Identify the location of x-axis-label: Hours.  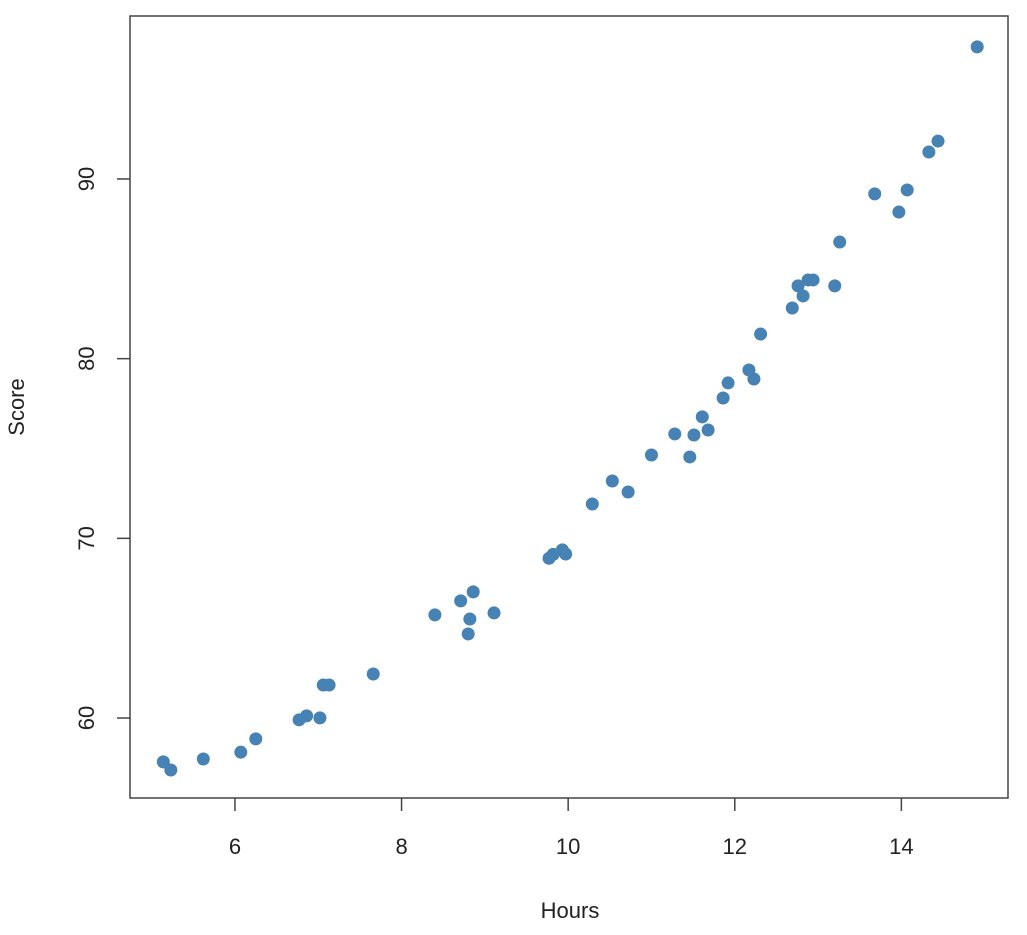
(570, 910).